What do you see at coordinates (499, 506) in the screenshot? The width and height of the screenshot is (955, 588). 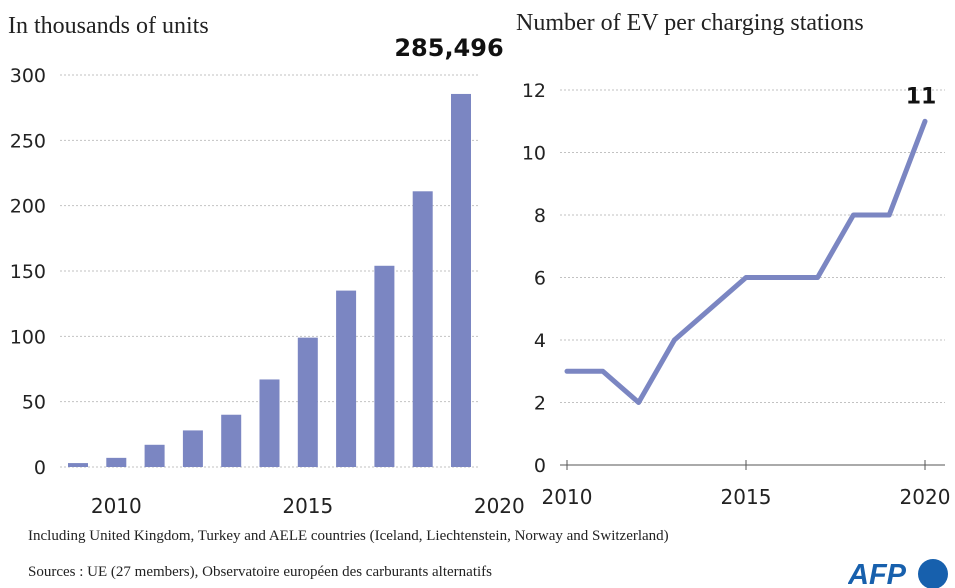 I see `bar-x-tick-label: 2020` at bounding box center [499, 506].